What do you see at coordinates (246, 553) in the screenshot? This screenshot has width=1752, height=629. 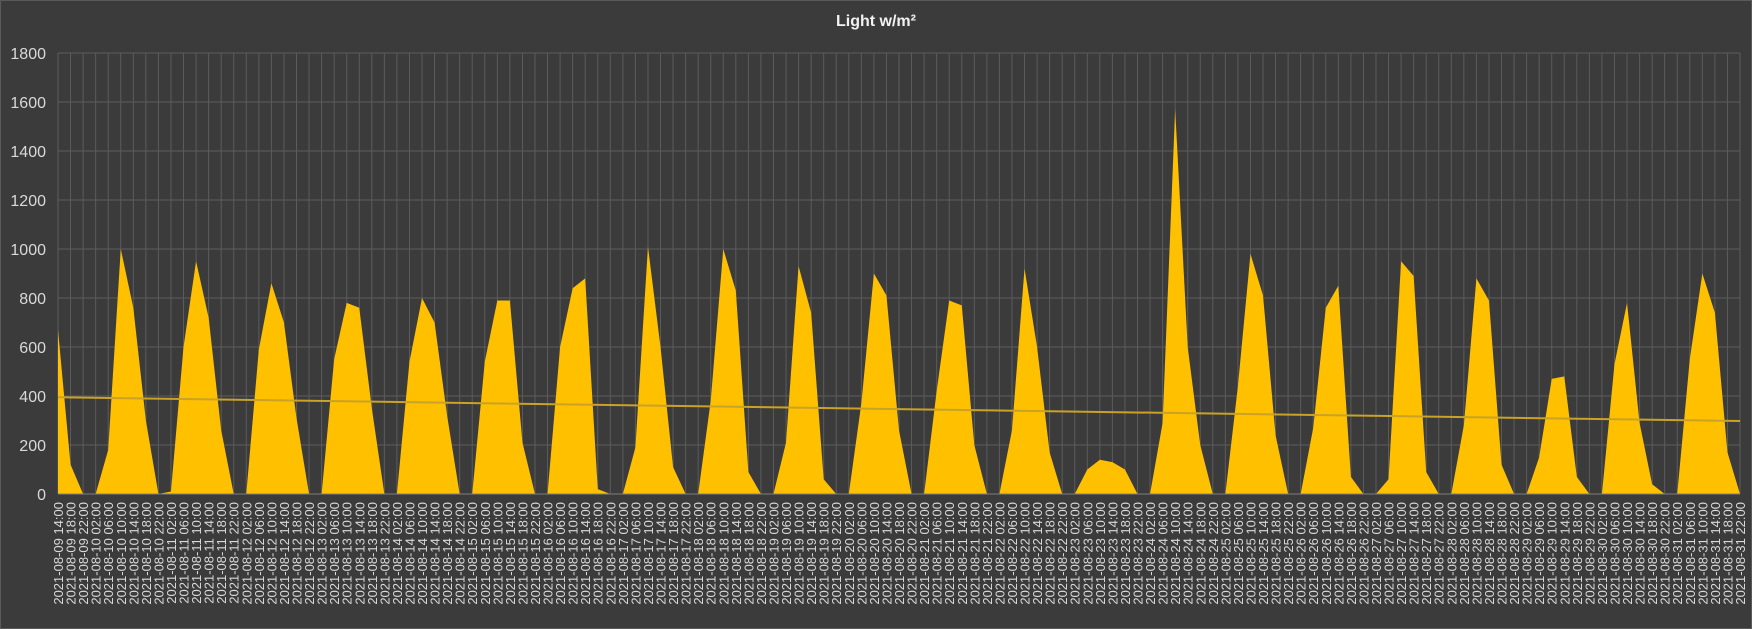 I see `x-tick-label: 2021-08-12 02:00` at bounding box center [246, 553].